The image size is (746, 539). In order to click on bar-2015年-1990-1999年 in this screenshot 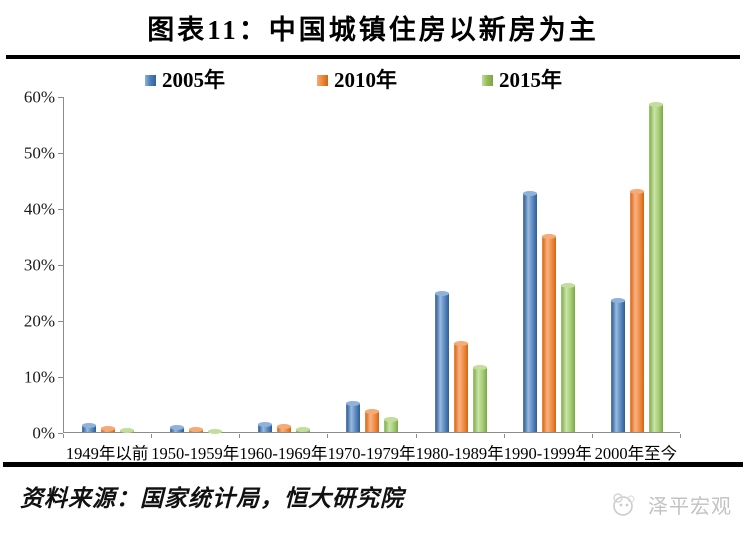, I will do `click(567, 357)`.